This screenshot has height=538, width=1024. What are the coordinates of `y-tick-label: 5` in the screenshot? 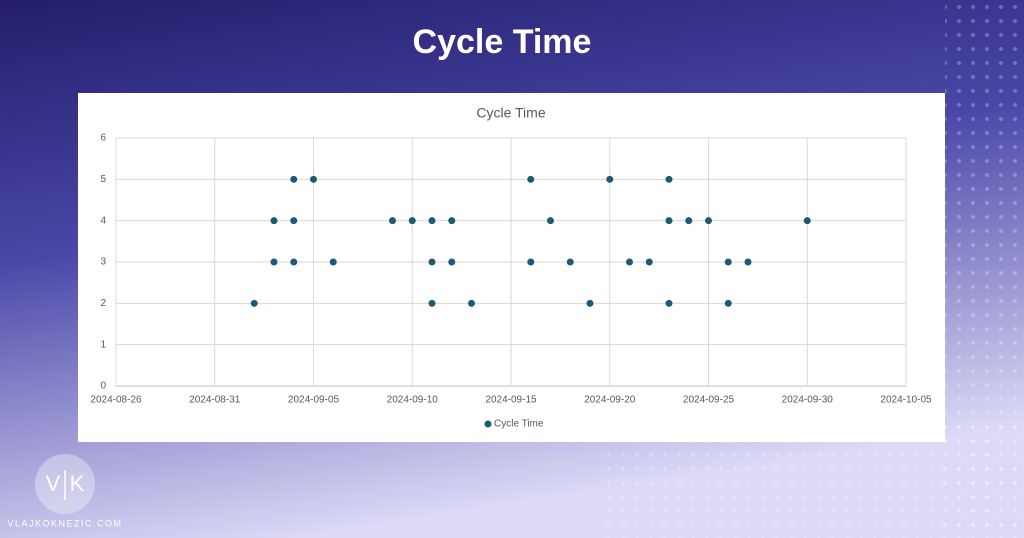 It's located at (103, 179).